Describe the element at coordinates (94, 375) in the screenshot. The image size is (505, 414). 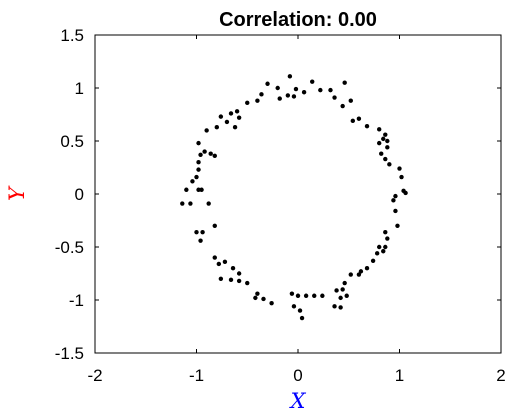
I see `x-tick-label: -2` at that location.